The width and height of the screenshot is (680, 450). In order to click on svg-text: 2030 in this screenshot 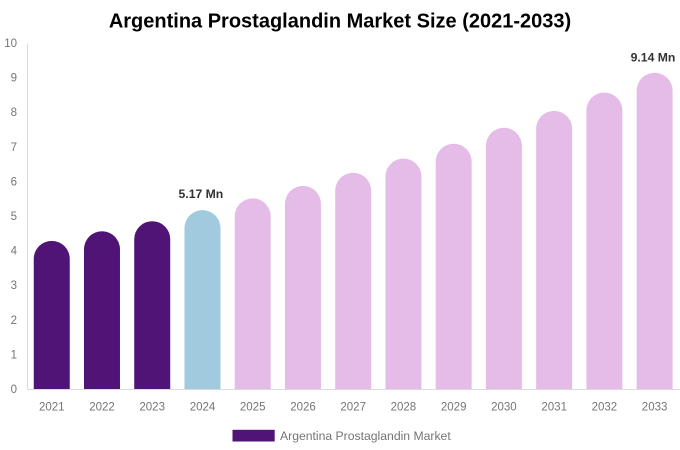, I will do `click(504, 408)`.